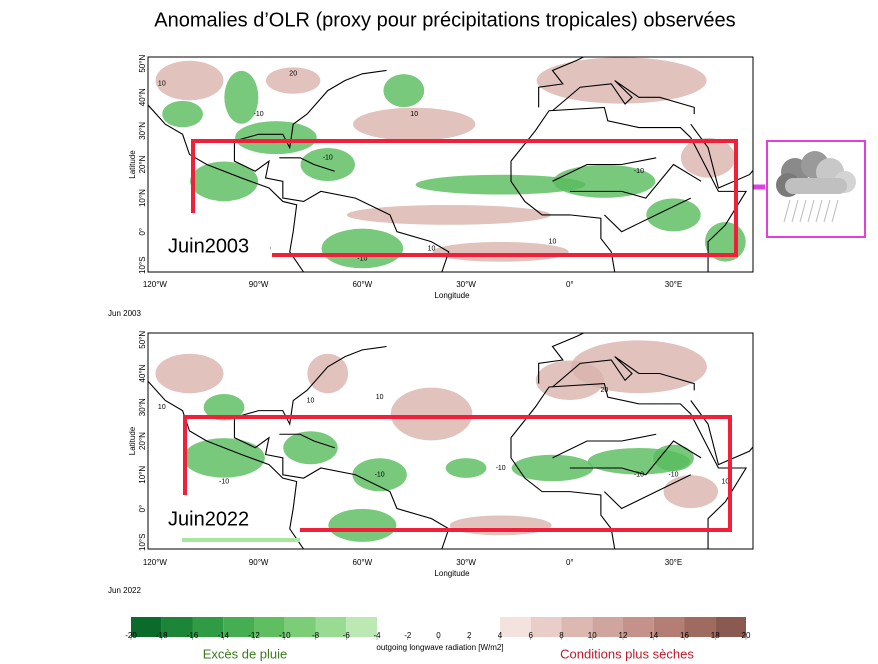  What do you see at coordinates (124, 313) in the screenshot?
I see `panel-caption: Jun 2003` at bounding box center [124, 313].